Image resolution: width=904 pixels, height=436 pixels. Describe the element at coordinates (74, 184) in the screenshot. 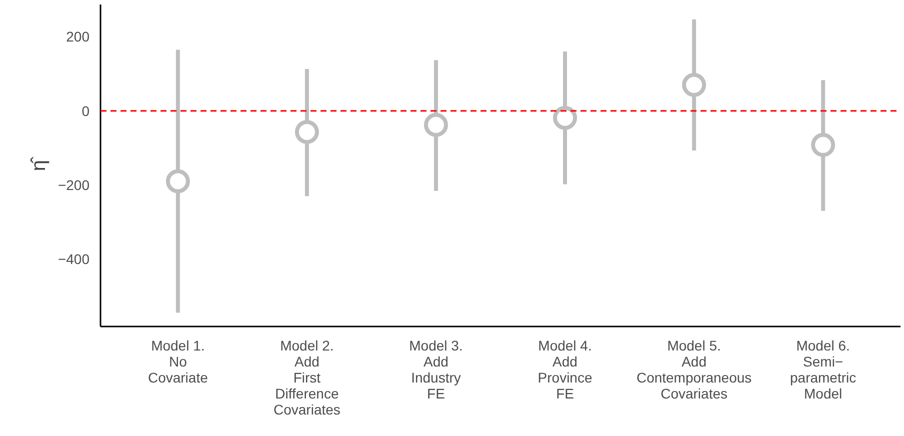

I see `y-tick-label: −200` at that location.